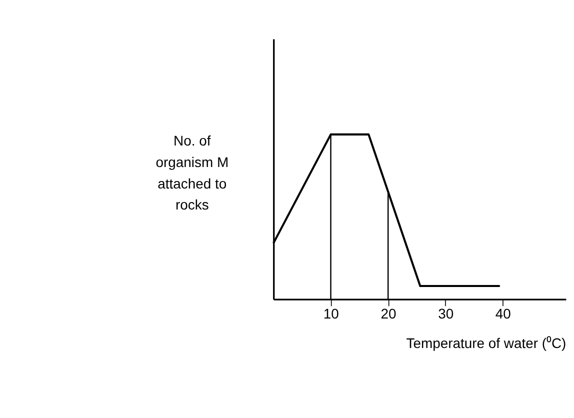 The height and width of the screenshot is (418, 574). What do you see at coordinates (503, 313) in the screenshot?
I see `x-tick-label: 40` at bounding box center [503, 313].